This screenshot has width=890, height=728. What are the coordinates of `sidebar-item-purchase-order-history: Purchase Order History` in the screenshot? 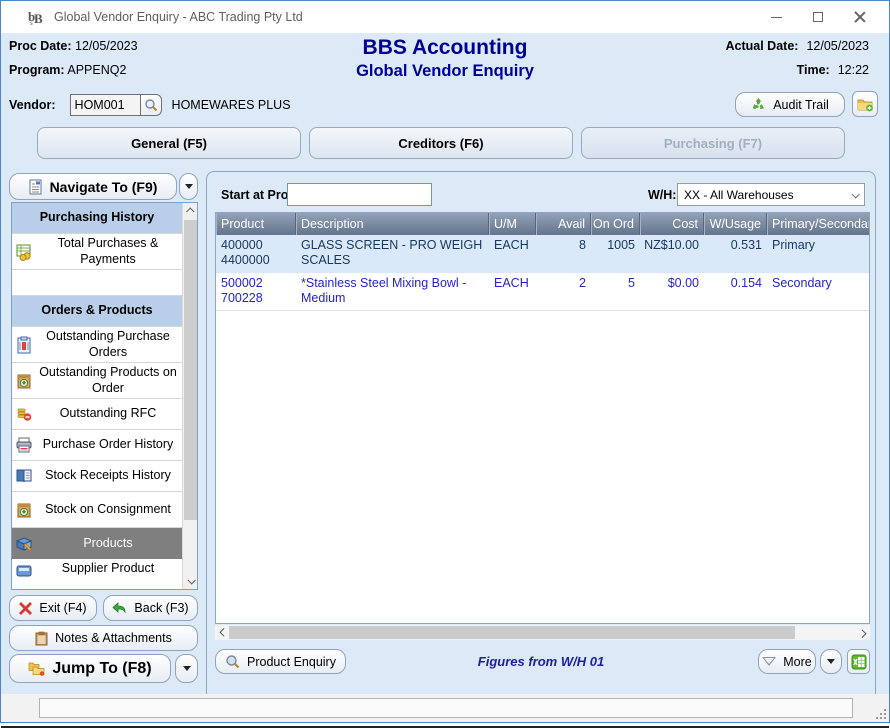 It's located at (97, 445).